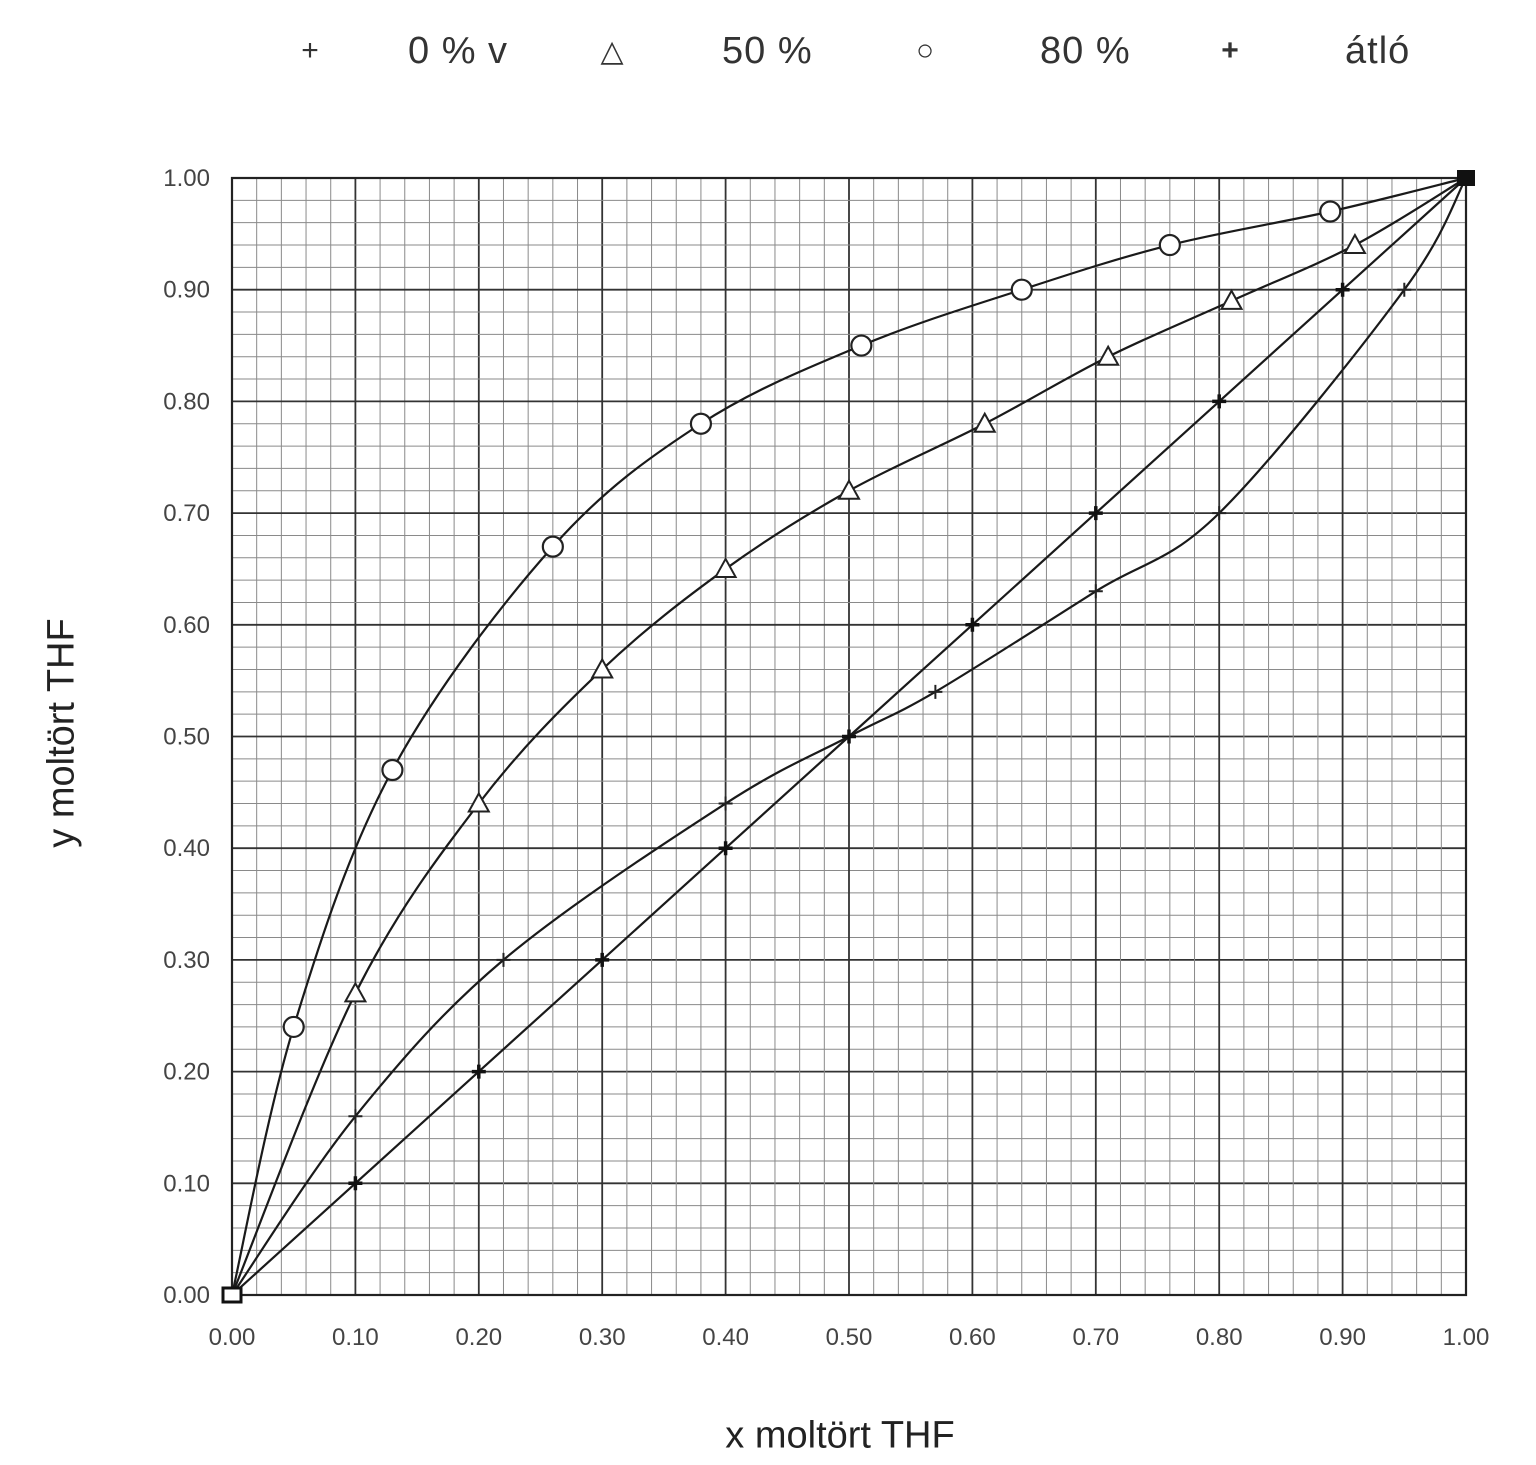 The image size is (1536, 1465). What do you see at coordinates (1378, 50) in the screenshot?
I see `legend-label: átló` at bounding box center [1378, 50].